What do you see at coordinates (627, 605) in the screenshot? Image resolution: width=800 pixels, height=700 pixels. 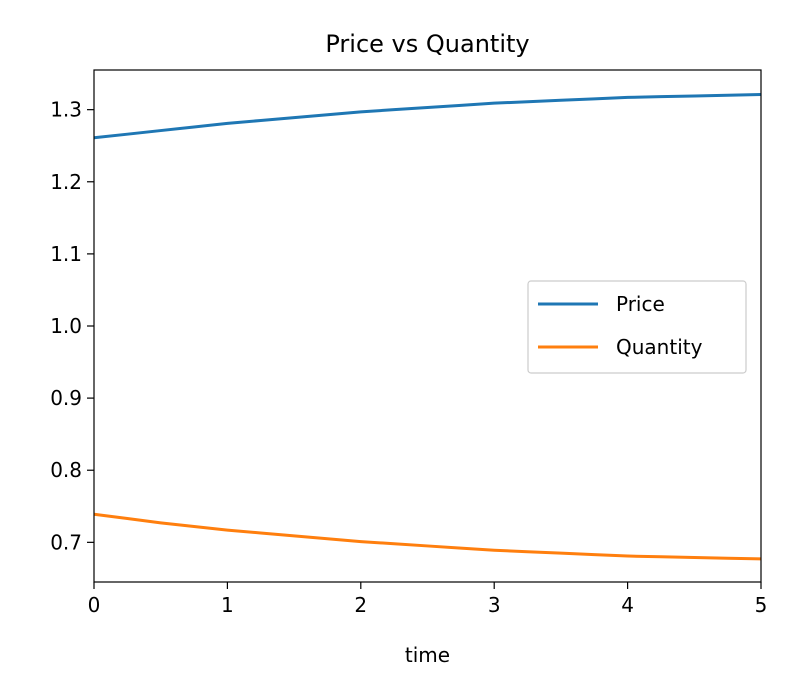 I see `x-tick-label: 4` at bounding box center [627, 605].